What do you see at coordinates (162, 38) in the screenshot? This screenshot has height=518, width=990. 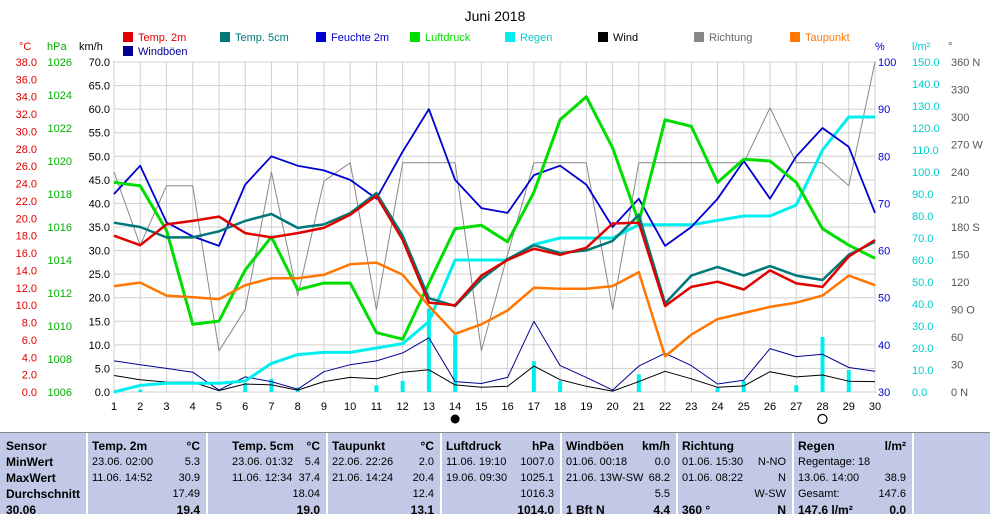 I see `legend-label: Temp. 2m` at bounding box center [162, 38].